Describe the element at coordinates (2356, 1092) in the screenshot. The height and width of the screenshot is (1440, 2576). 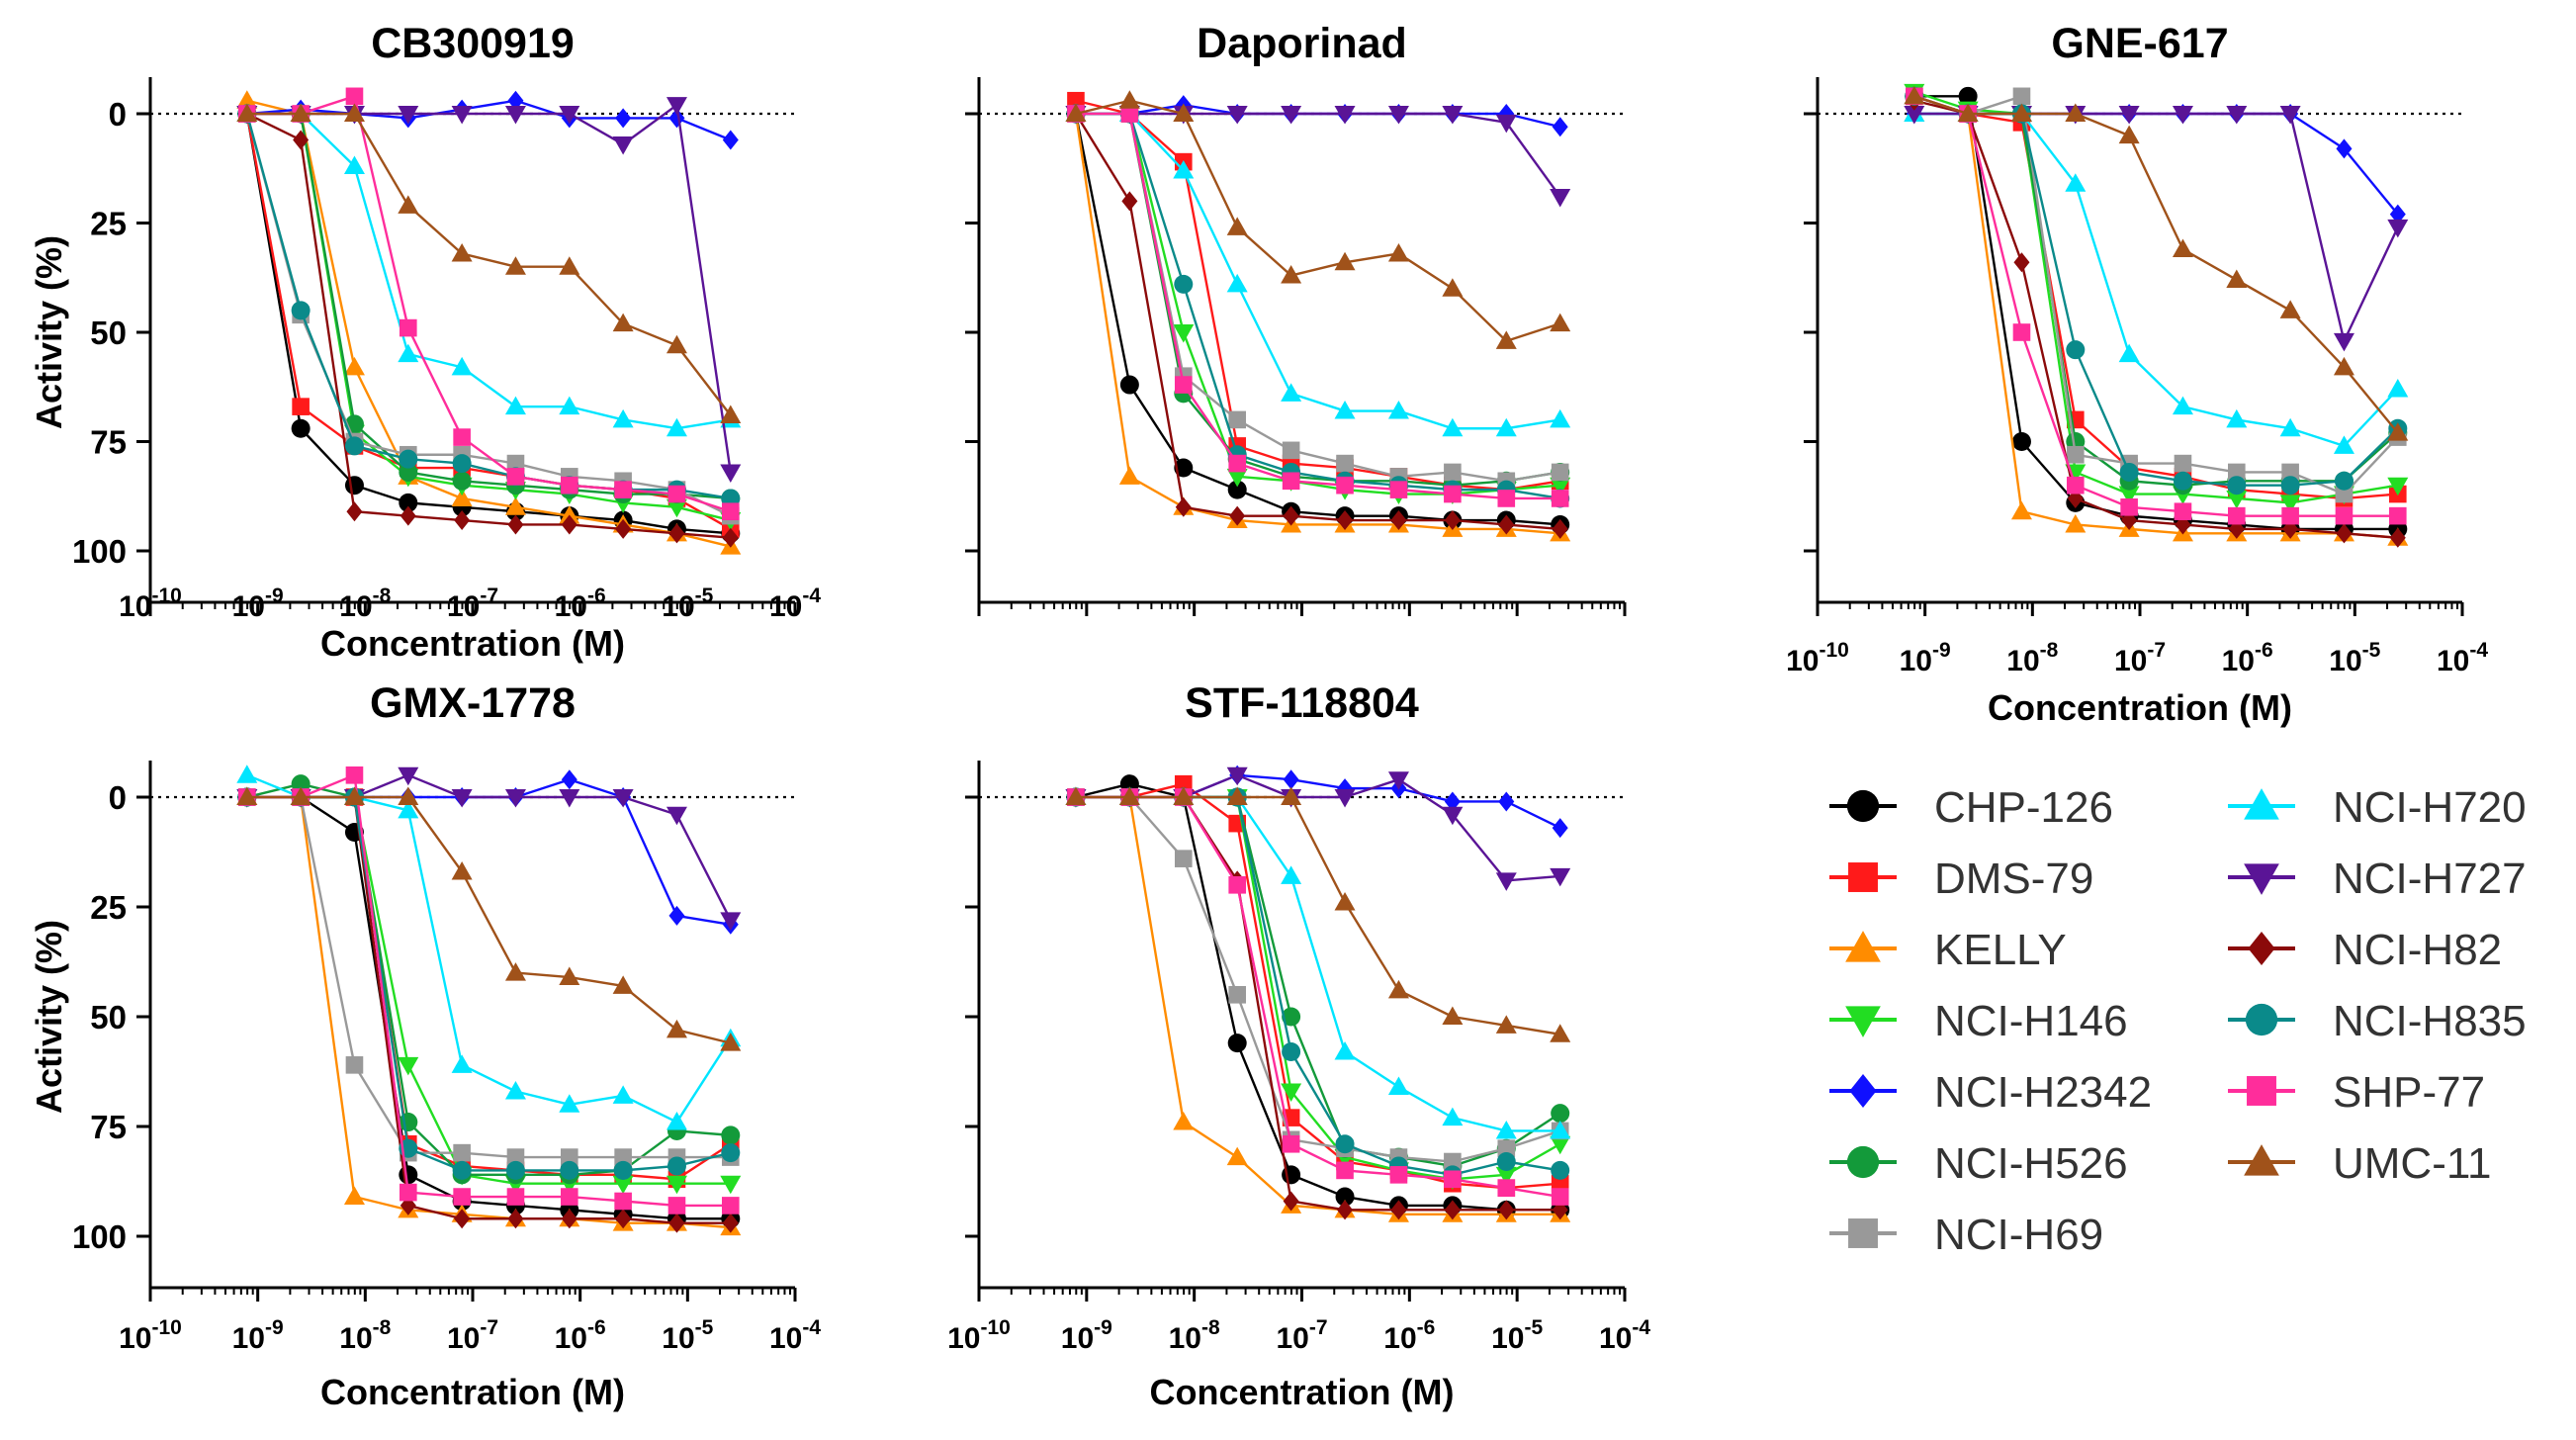
I see `legend-item-shp-77: SHP-77` at that location.